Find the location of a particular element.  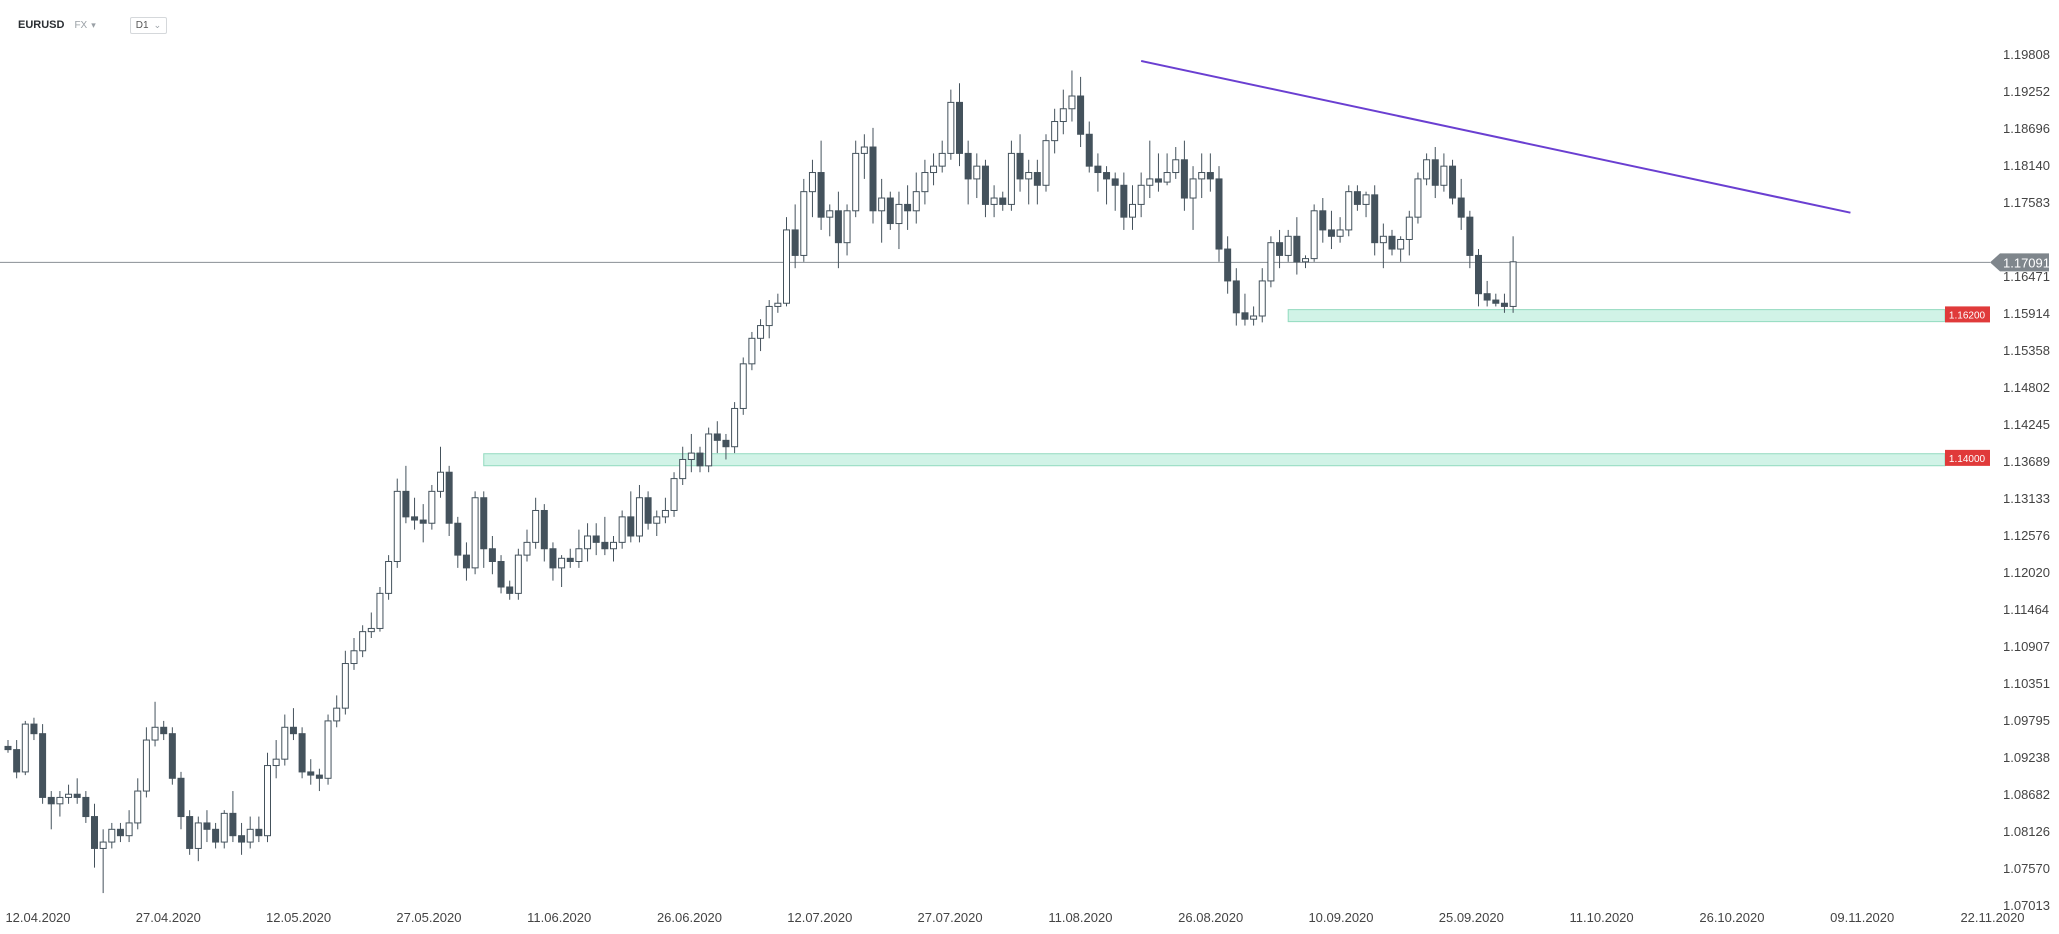

y-tick-label: 1.10351 is located at coordinates (2026, 683).